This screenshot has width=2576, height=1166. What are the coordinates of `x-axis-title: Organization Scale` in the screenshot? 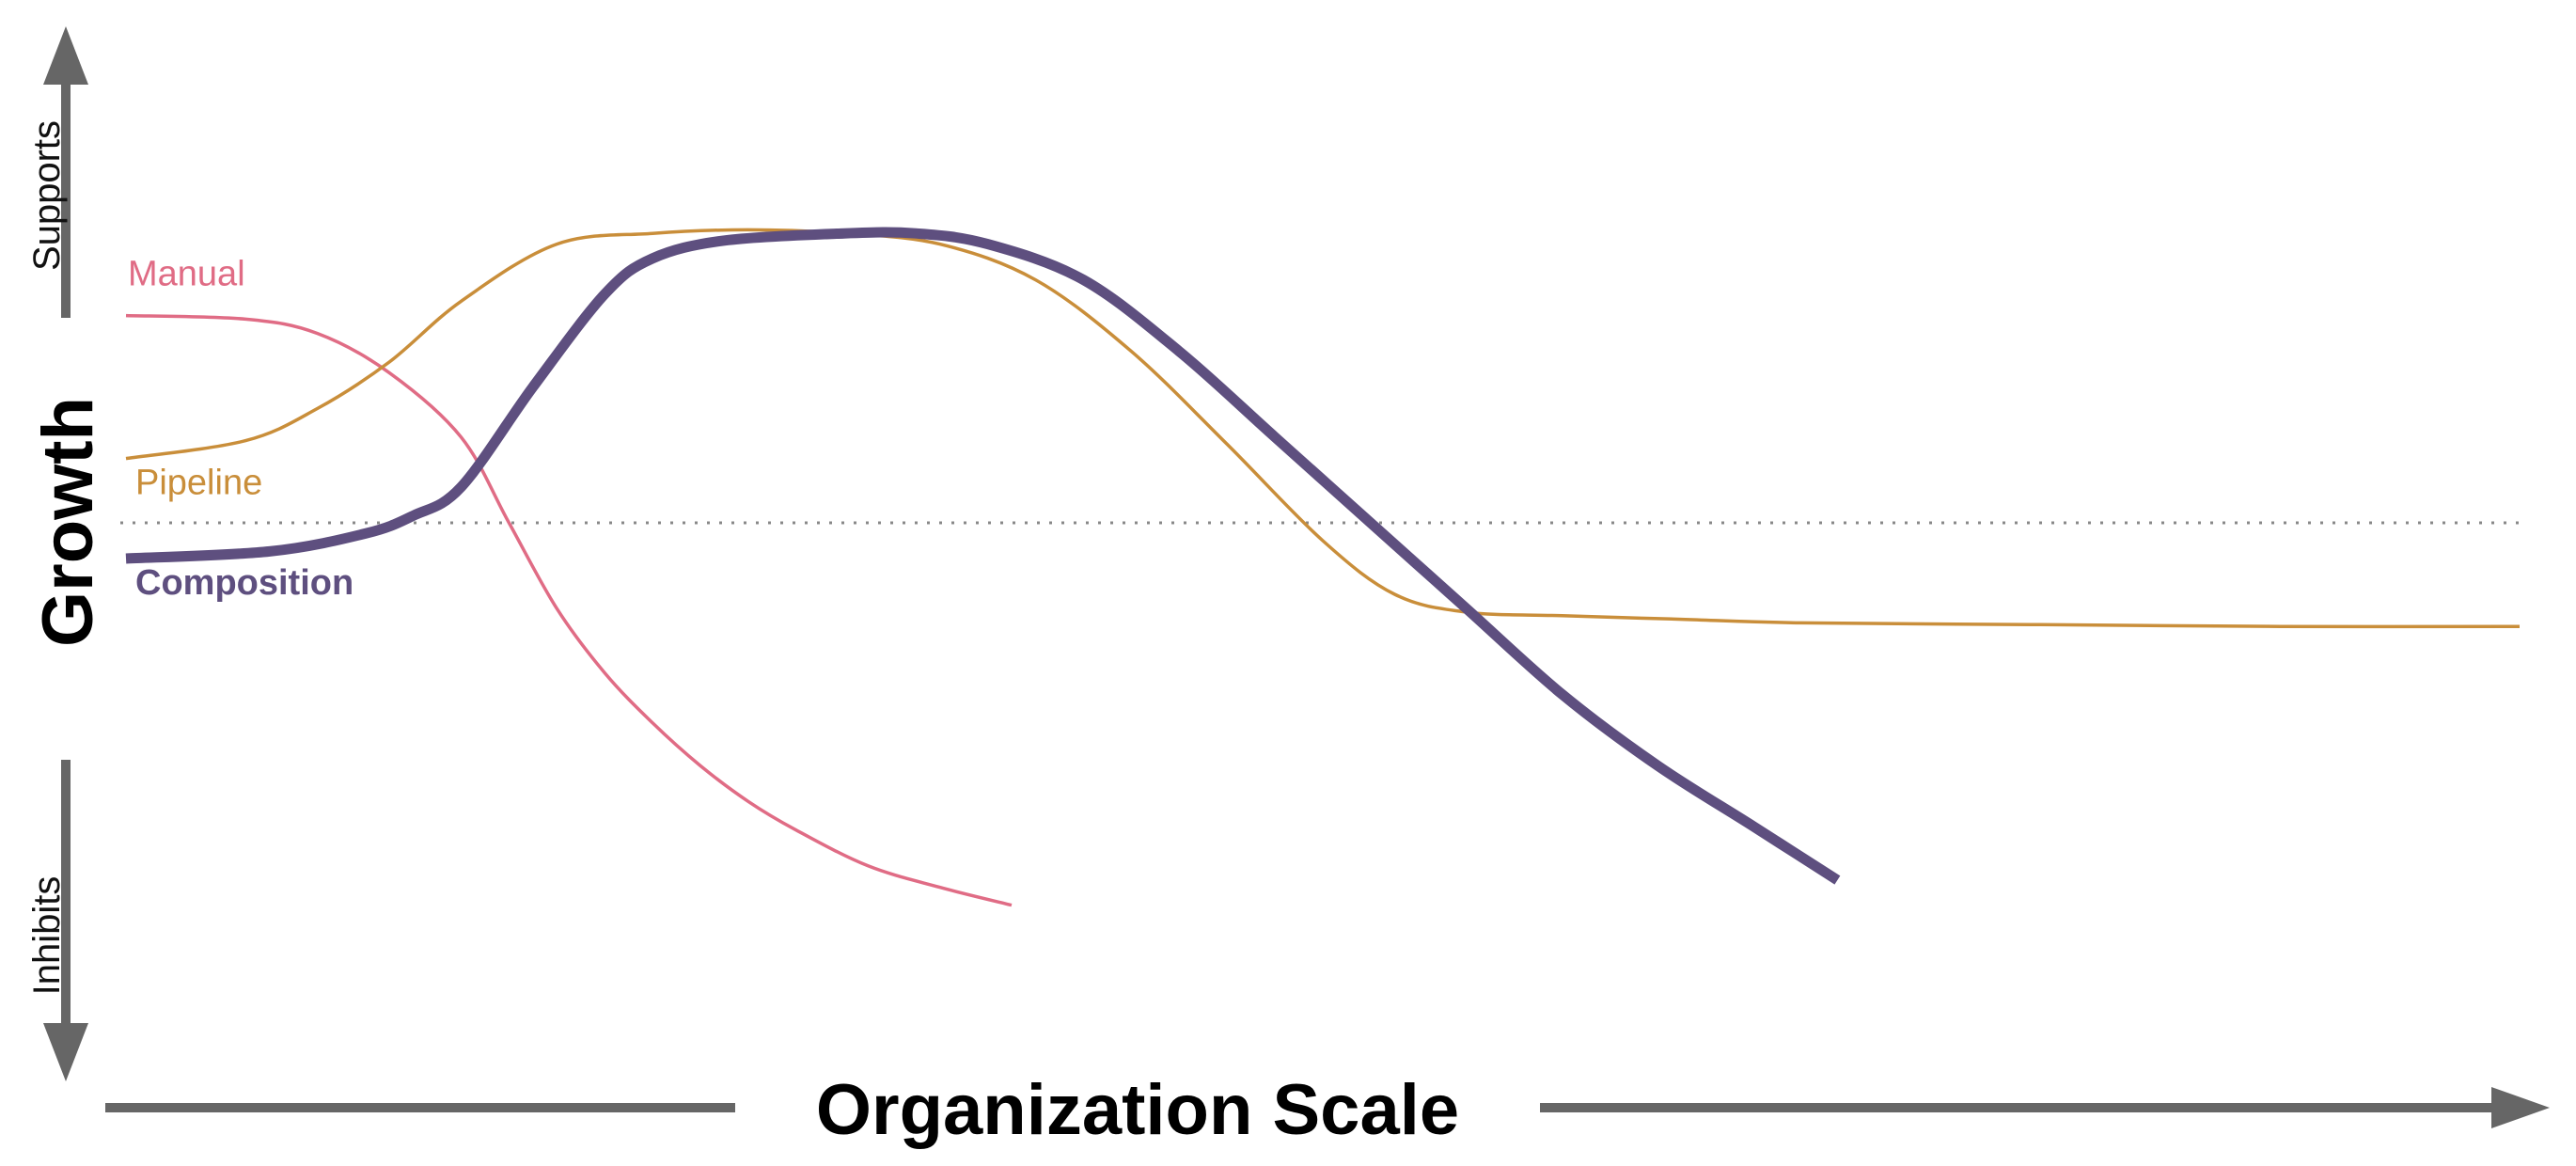 It's located at (1138, 1110).